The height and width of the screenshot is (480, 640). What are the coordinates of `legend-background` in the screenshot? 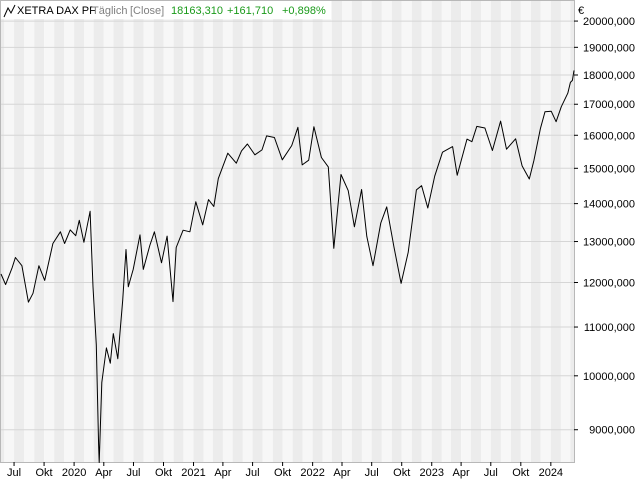 It's located at (166, 10).